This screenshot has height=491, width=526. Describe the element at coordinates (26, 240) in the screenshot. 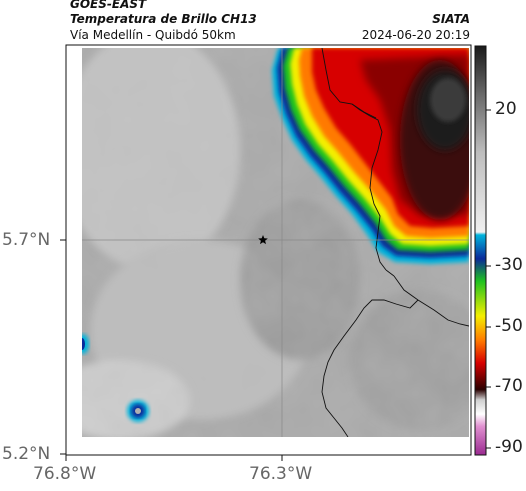

I see `lat-label-5-7: 5.7°N` at that location.